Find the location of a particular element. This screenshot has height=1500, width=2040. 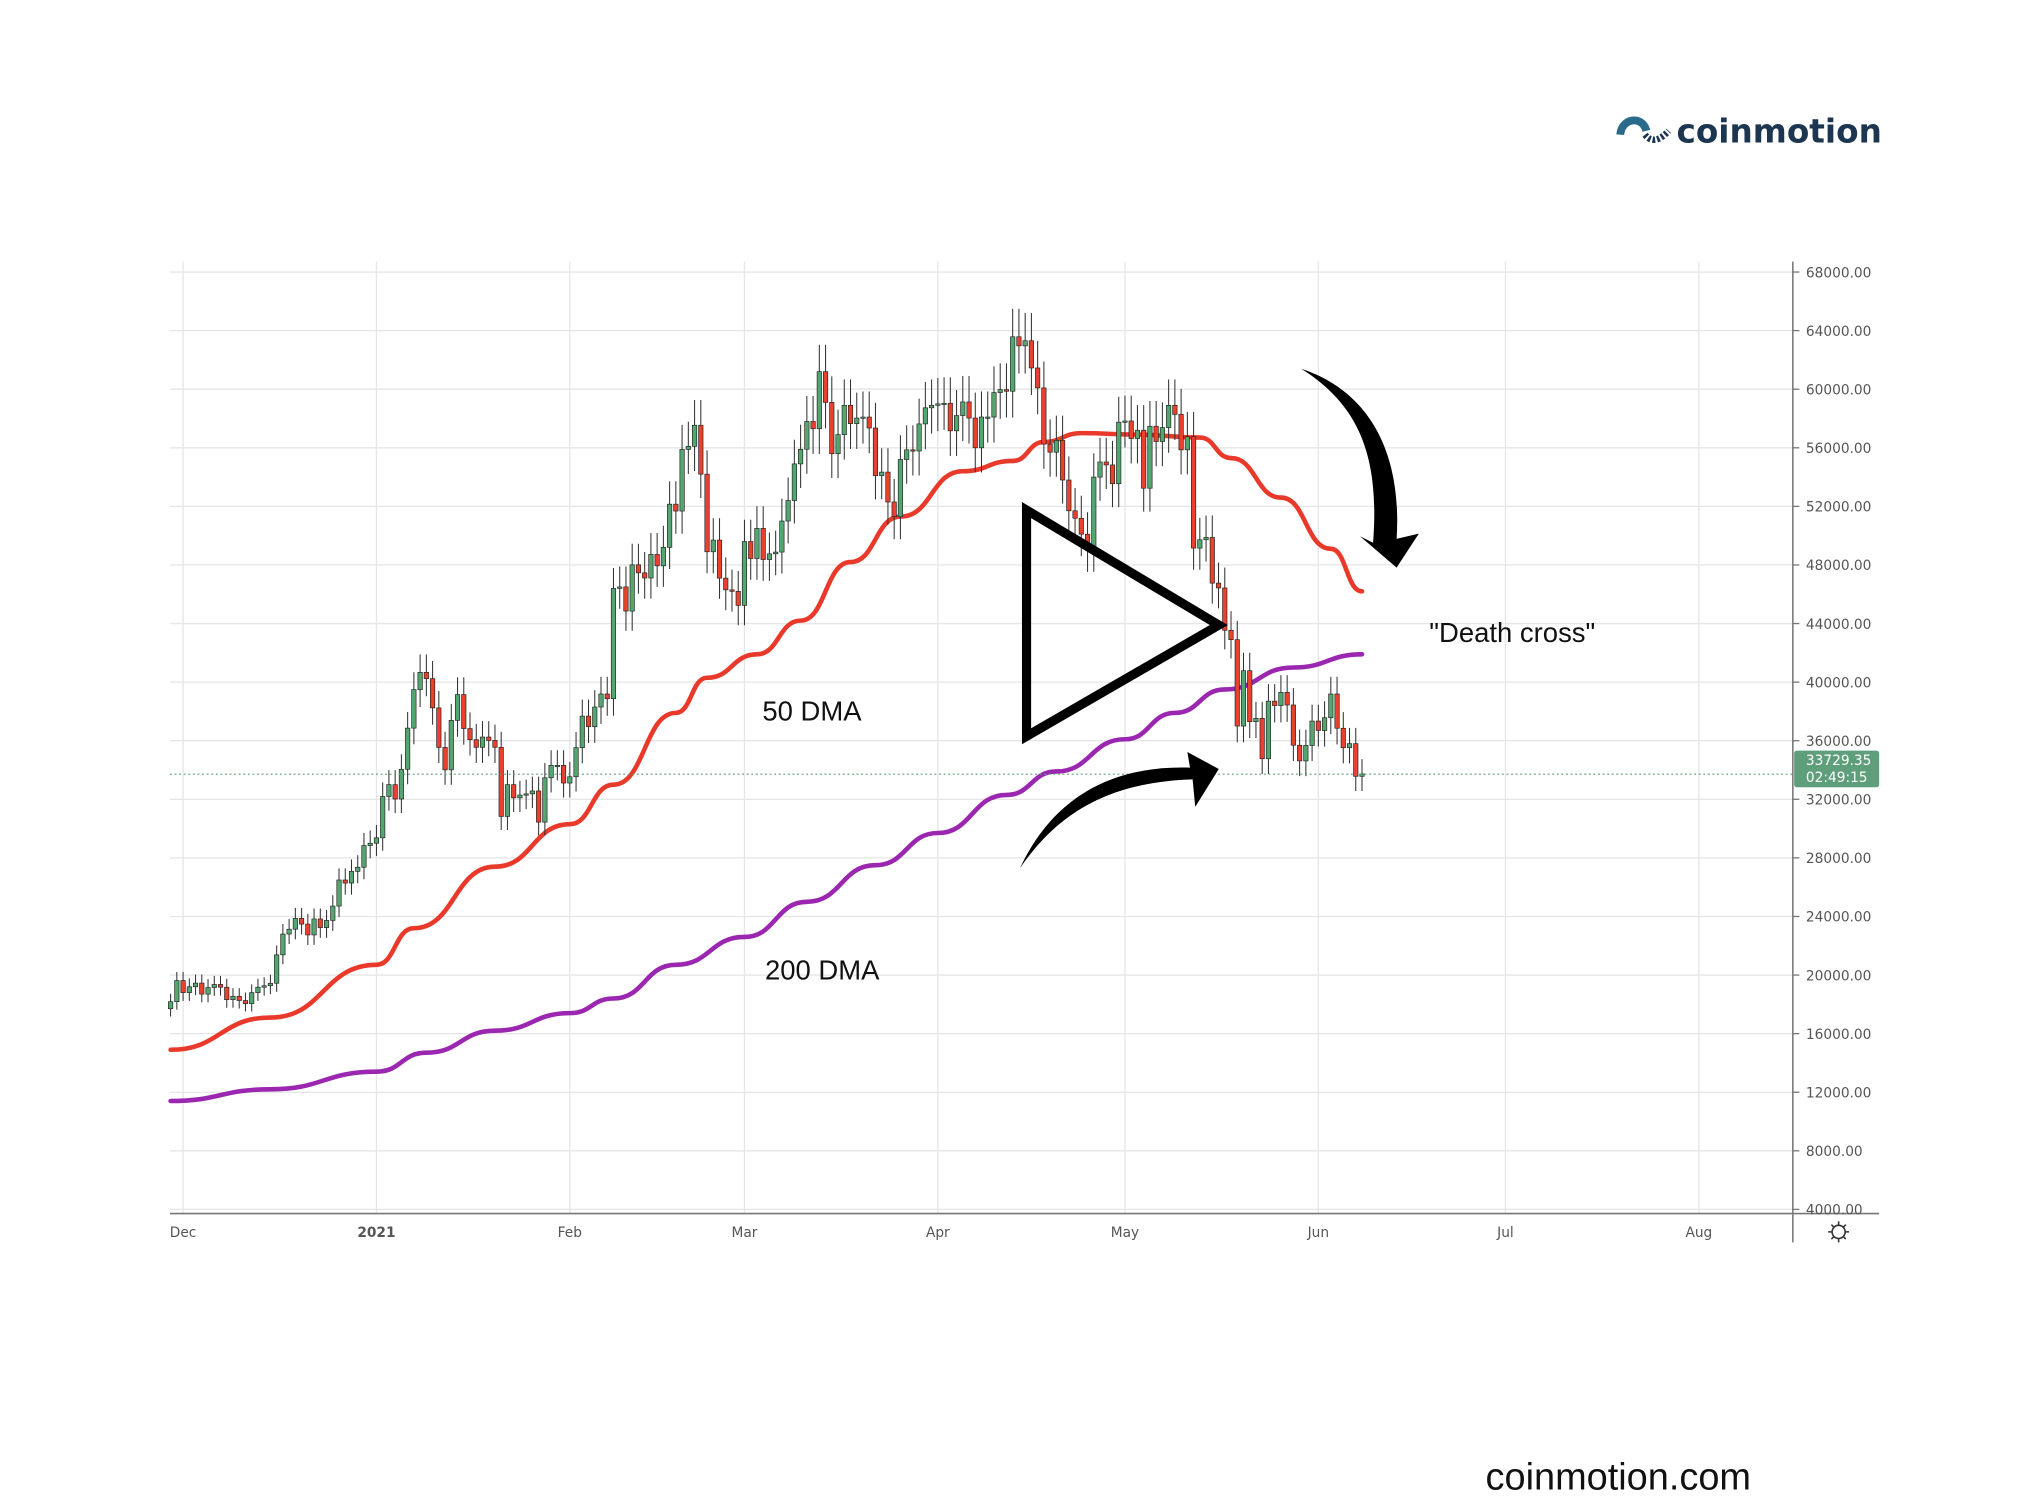

label-50-dma: 50 DMA is located at coordinates (812, 711).